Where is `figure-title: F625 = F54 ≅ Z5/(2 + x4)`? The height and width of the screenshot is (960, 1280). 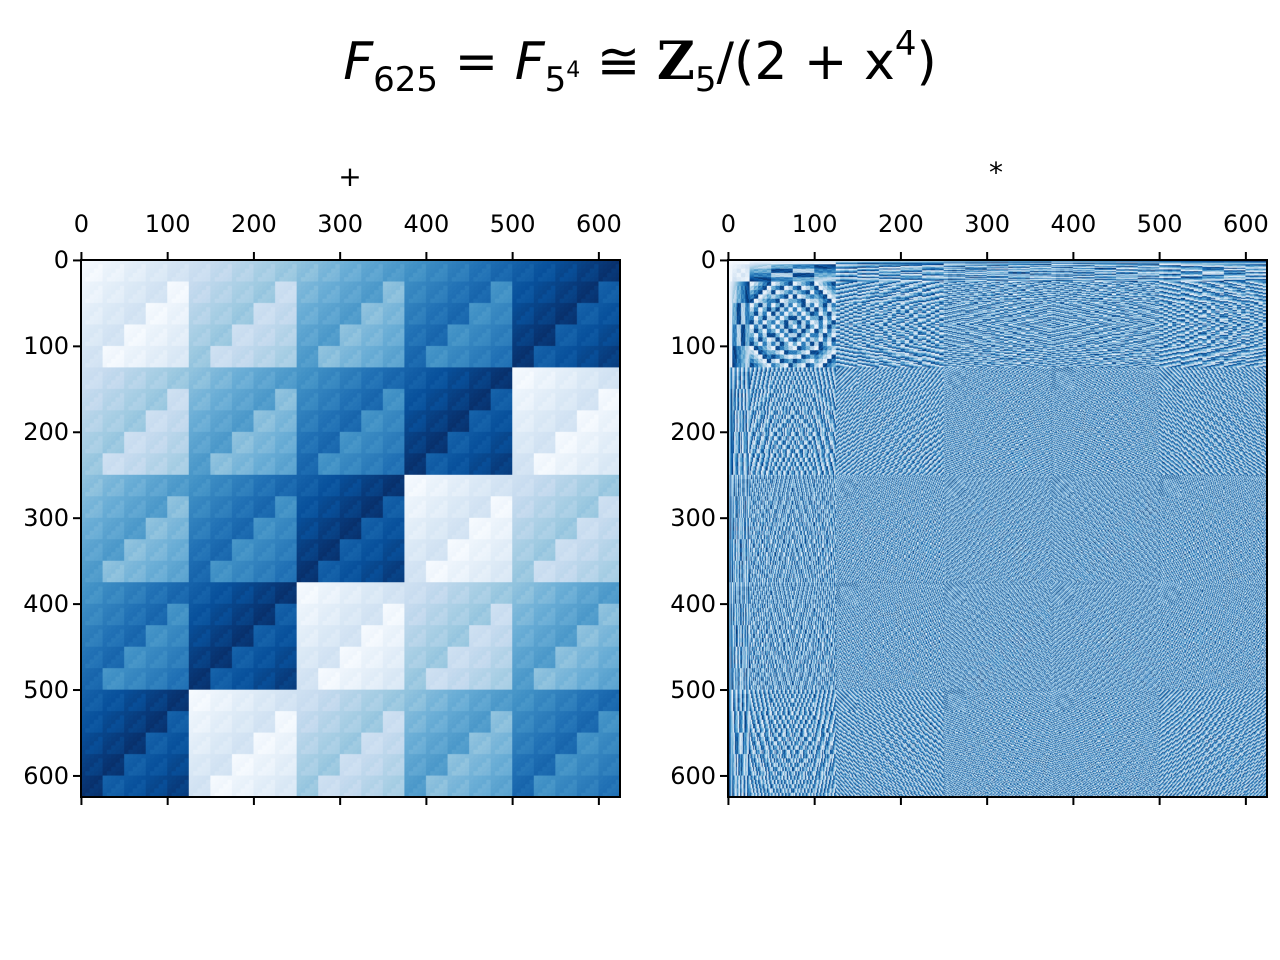 figure-title: F625 = F54 ≅ Z5/(2 + x4) is located at coordinates (640, 62).